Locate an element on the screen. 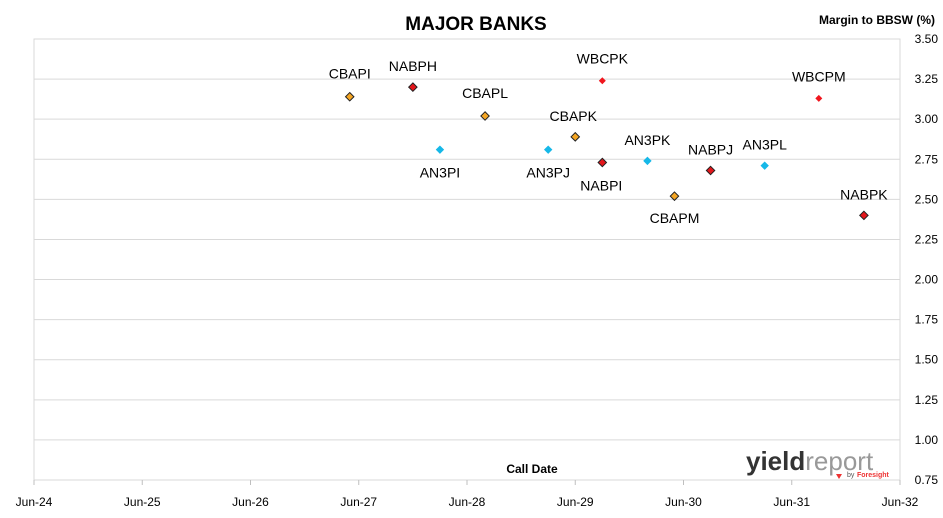 The height and width of the screenshot is (518, 943). data-point-nabpi is located at coordinates (602, 162).